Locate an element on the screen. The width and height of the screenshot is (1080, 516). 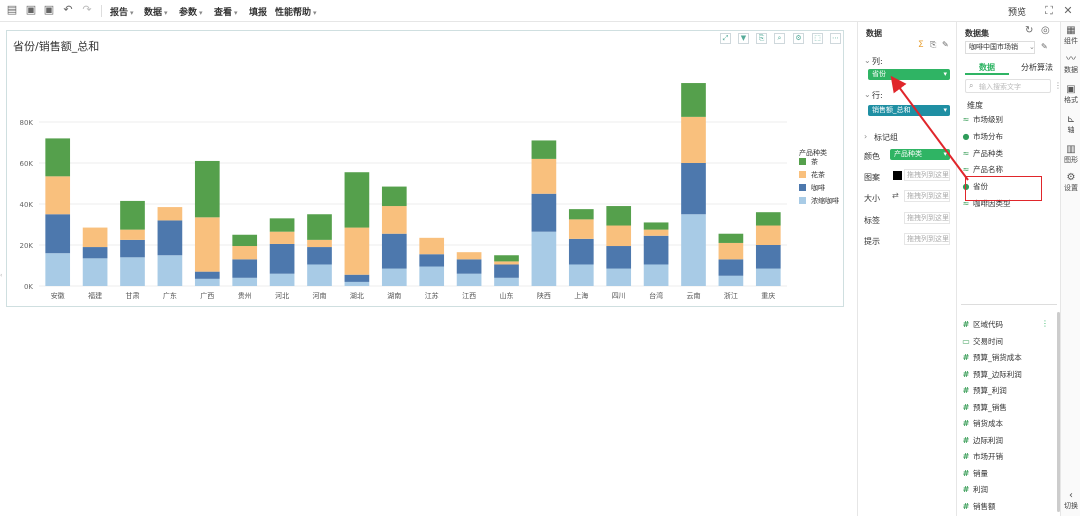
copy-icon: ⎘ is located at coordinates (933, 44).